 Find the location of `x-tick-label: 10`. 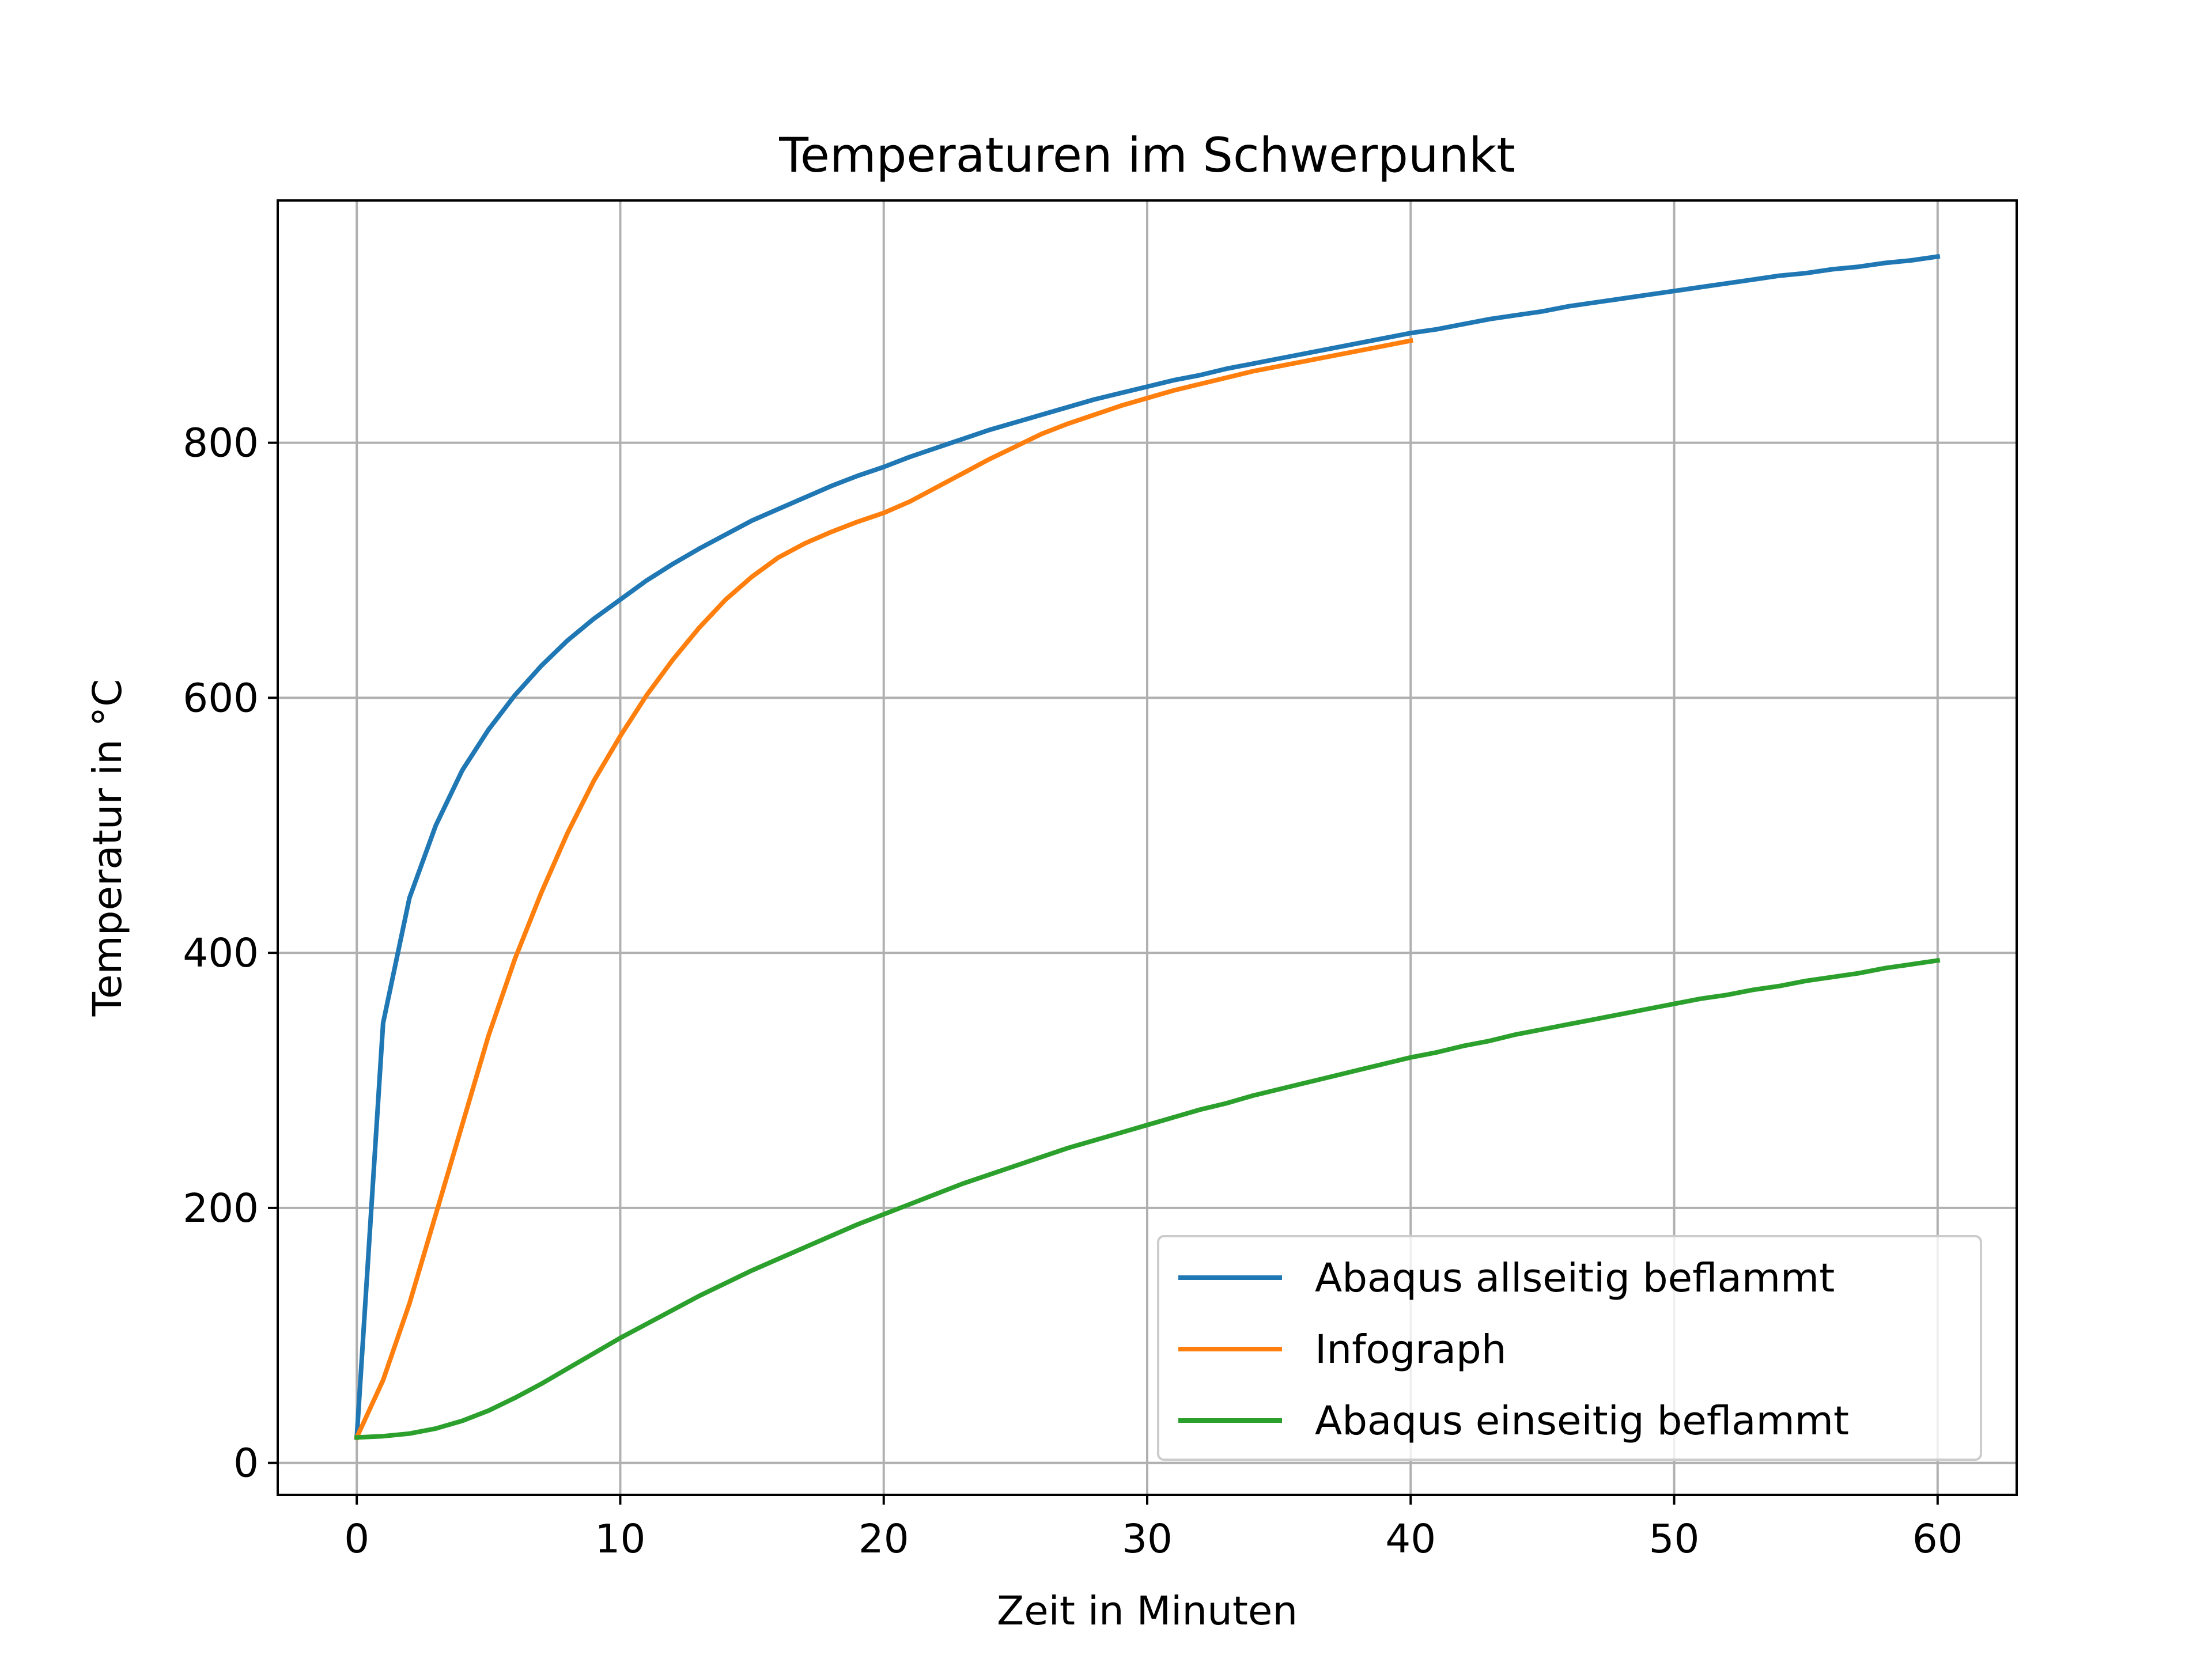

x-tick-label: 10 is located at coordinates (620, 1539).